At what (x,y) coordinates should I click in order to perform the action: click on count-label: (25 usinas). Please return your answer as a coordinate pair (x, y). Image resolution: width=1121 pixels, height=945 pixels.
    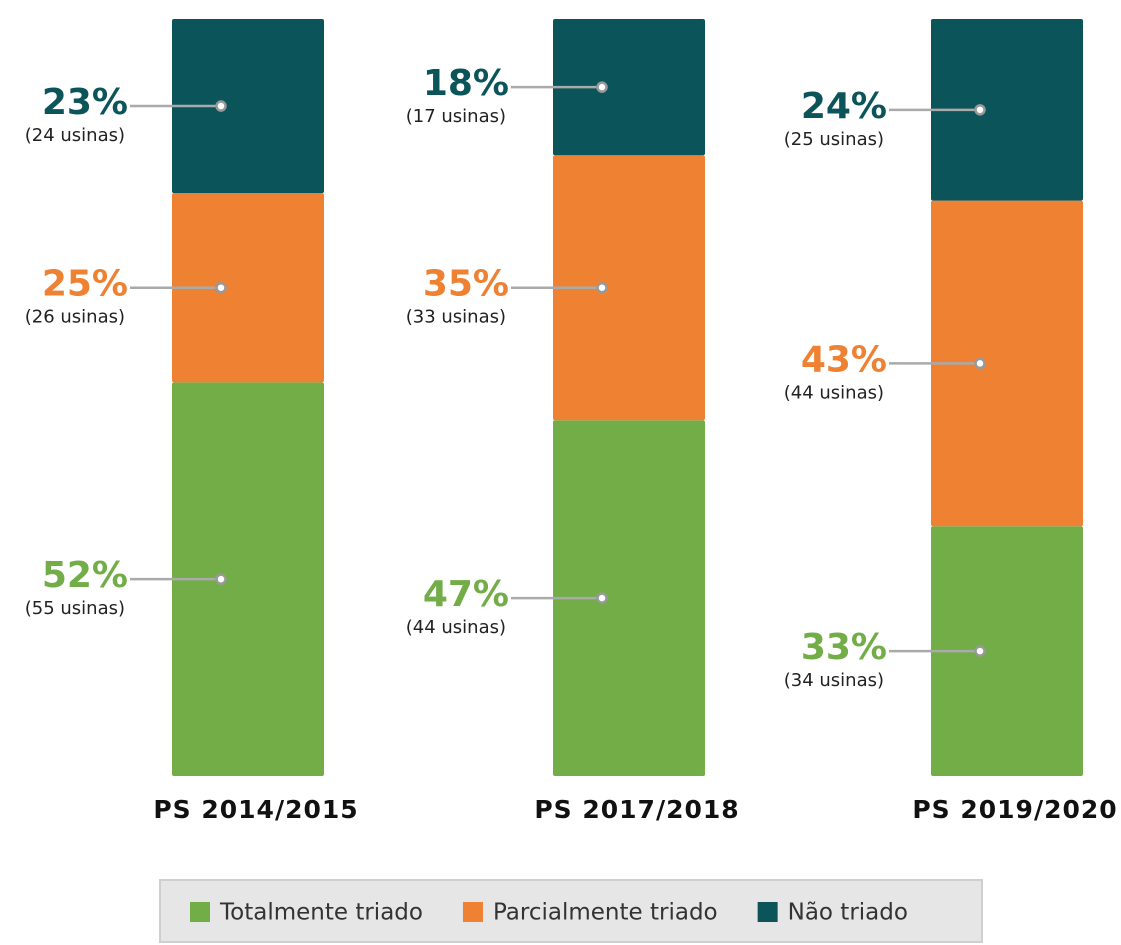
    Looking at the image, I should click on (834, 139).